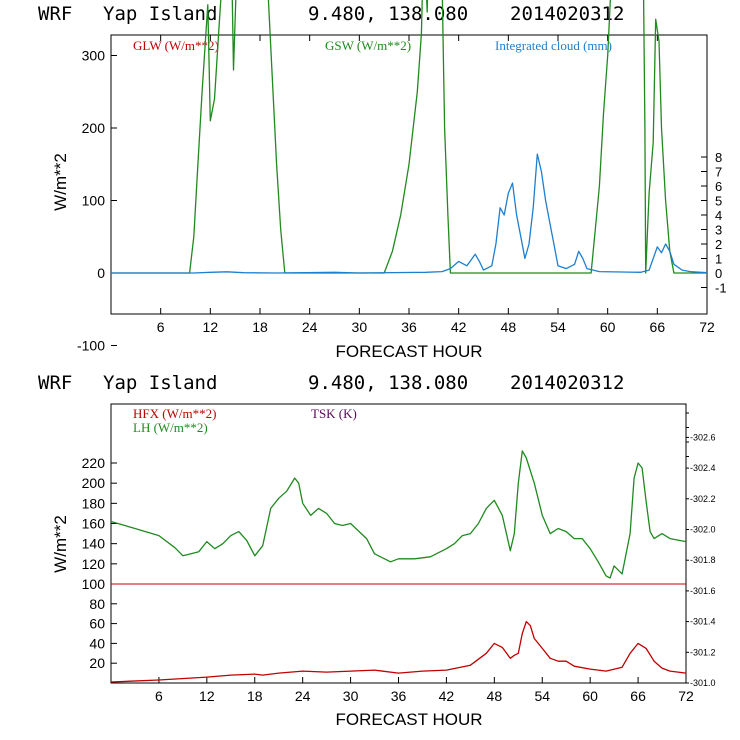  What do you see at coordinates (703, 437) in the screenshot?
I see `chart2-y2-tick-label: -302.6` at bounding box center [703, 437].